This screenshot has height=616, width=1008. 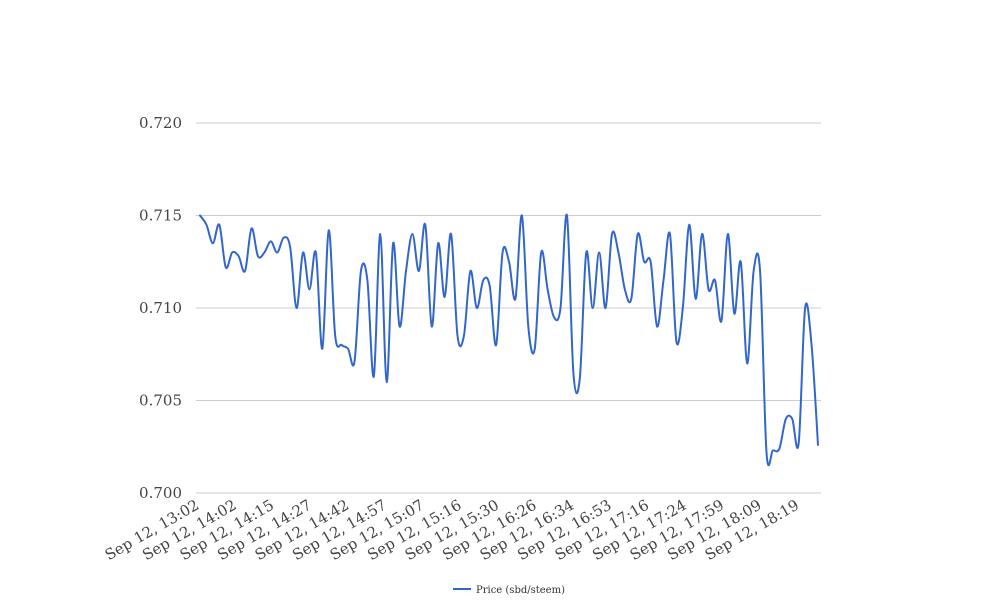 I want to click on y-tick-label: 0.715, so click(x=160, y=216).